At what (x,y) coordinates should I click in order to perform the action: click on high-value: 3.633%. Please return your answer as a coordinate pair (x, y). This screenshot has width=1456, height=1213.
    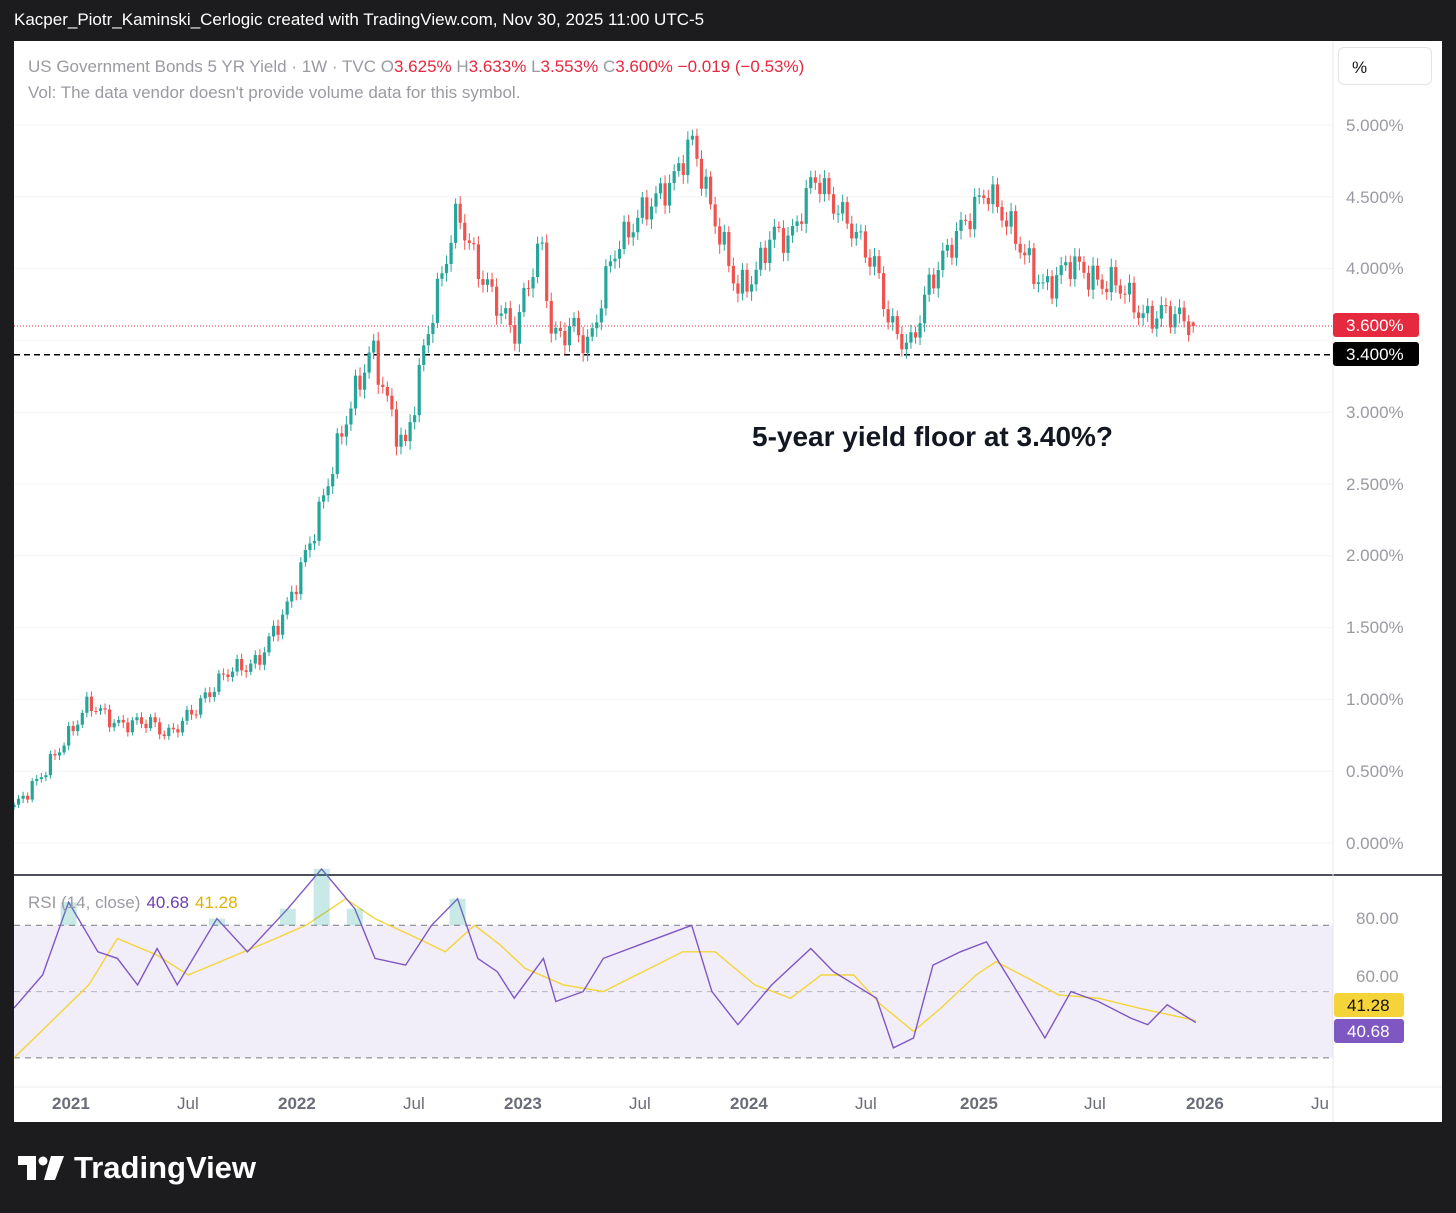
    Looking at the image, I should click on (497, 66).